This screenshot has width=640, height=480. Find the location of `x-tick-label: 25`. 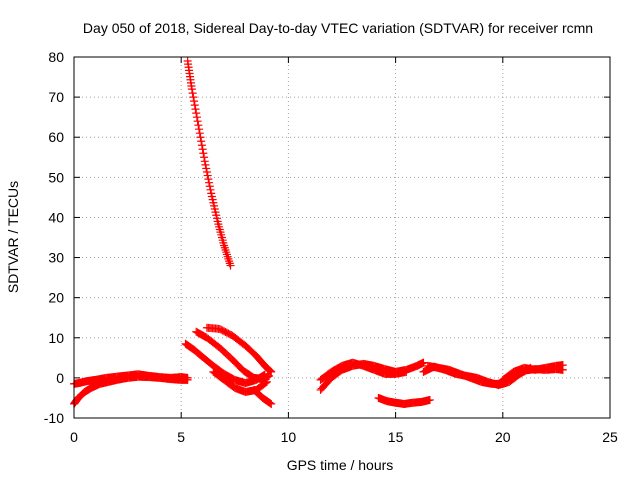

x-tick-label: 25 is located at coordinates (610, 437).